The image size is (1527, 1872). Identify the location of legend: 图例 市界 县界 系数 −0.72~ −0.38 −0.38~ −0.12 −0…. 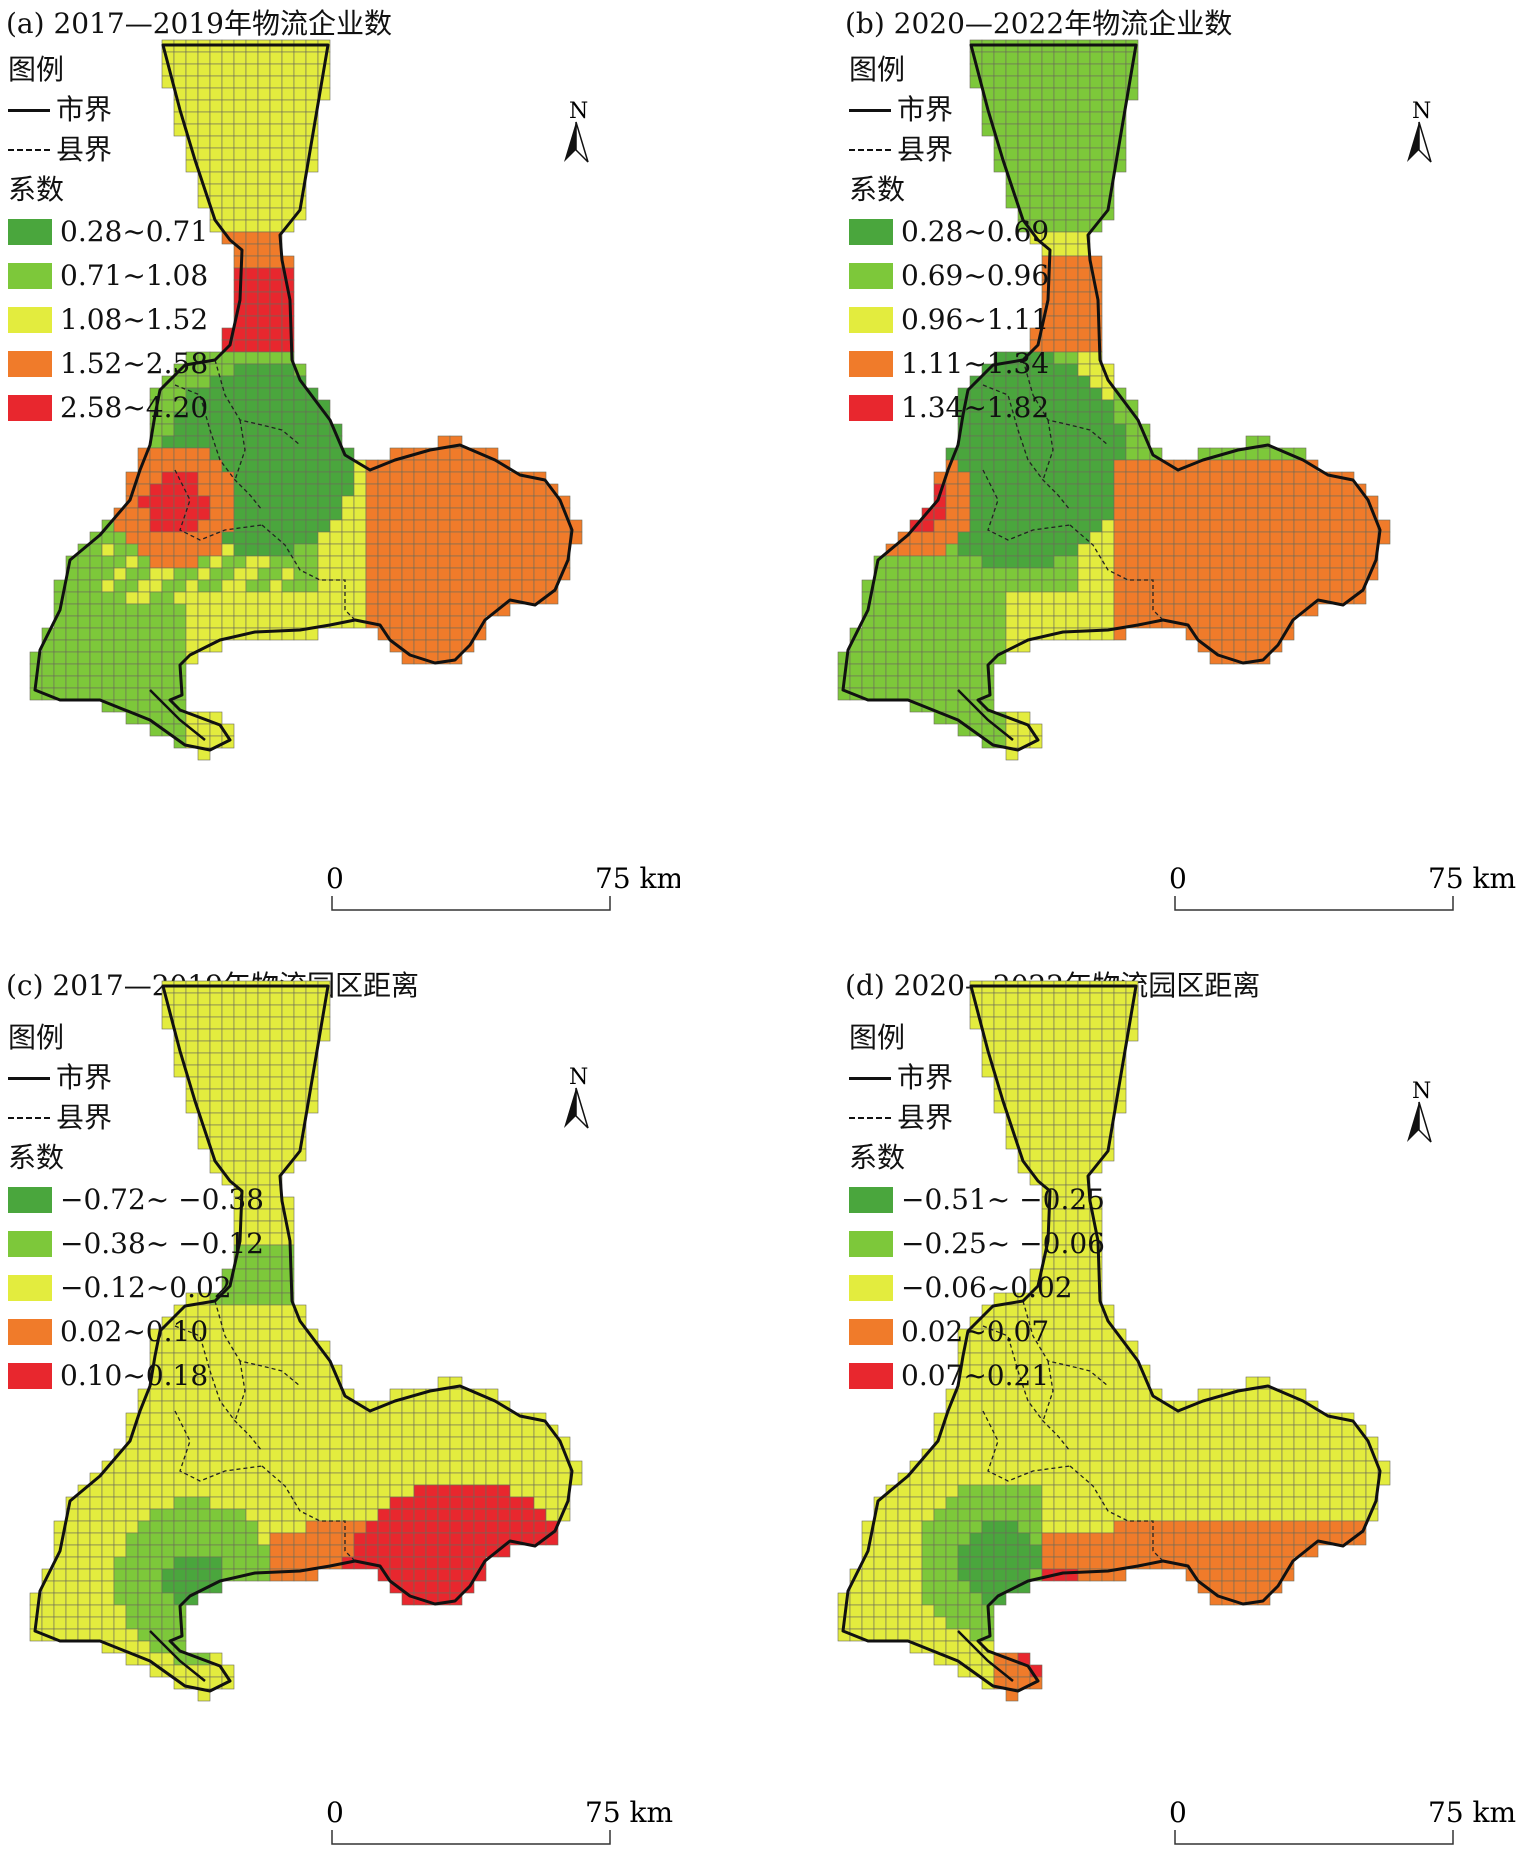
(136, 1208).